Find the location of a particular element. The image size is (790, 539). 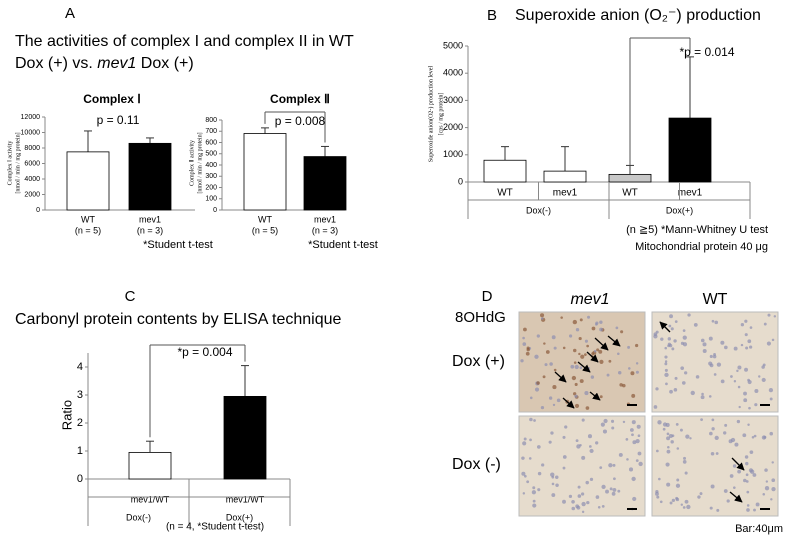

y-axis-label: Ratio is located at coordinates (66, 415).